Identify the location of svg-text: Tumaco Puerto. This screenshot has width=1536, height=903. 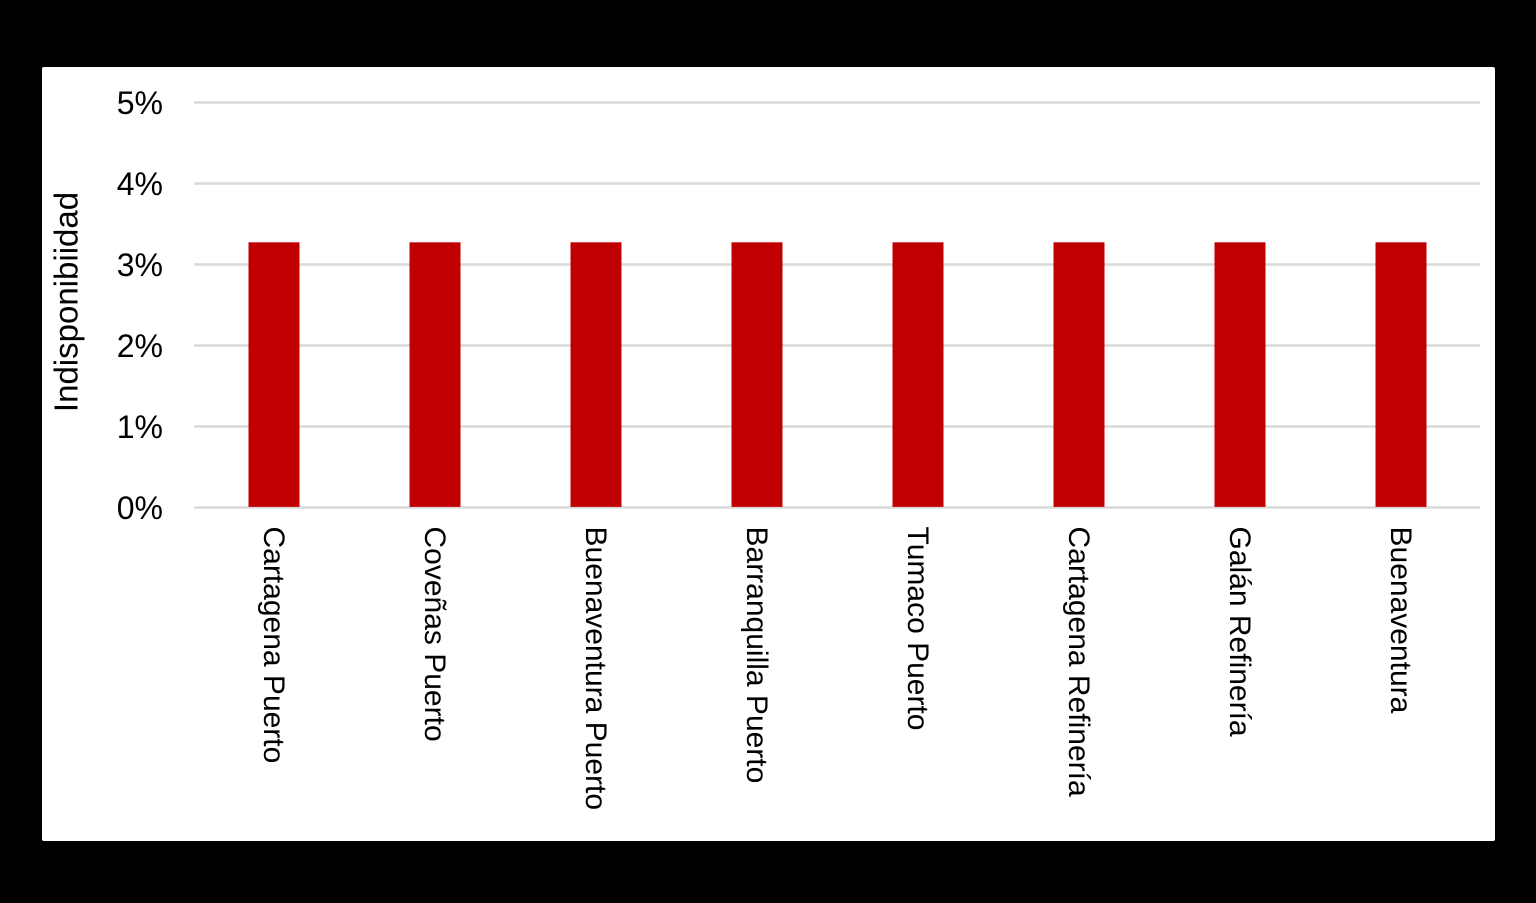
(917, 629).